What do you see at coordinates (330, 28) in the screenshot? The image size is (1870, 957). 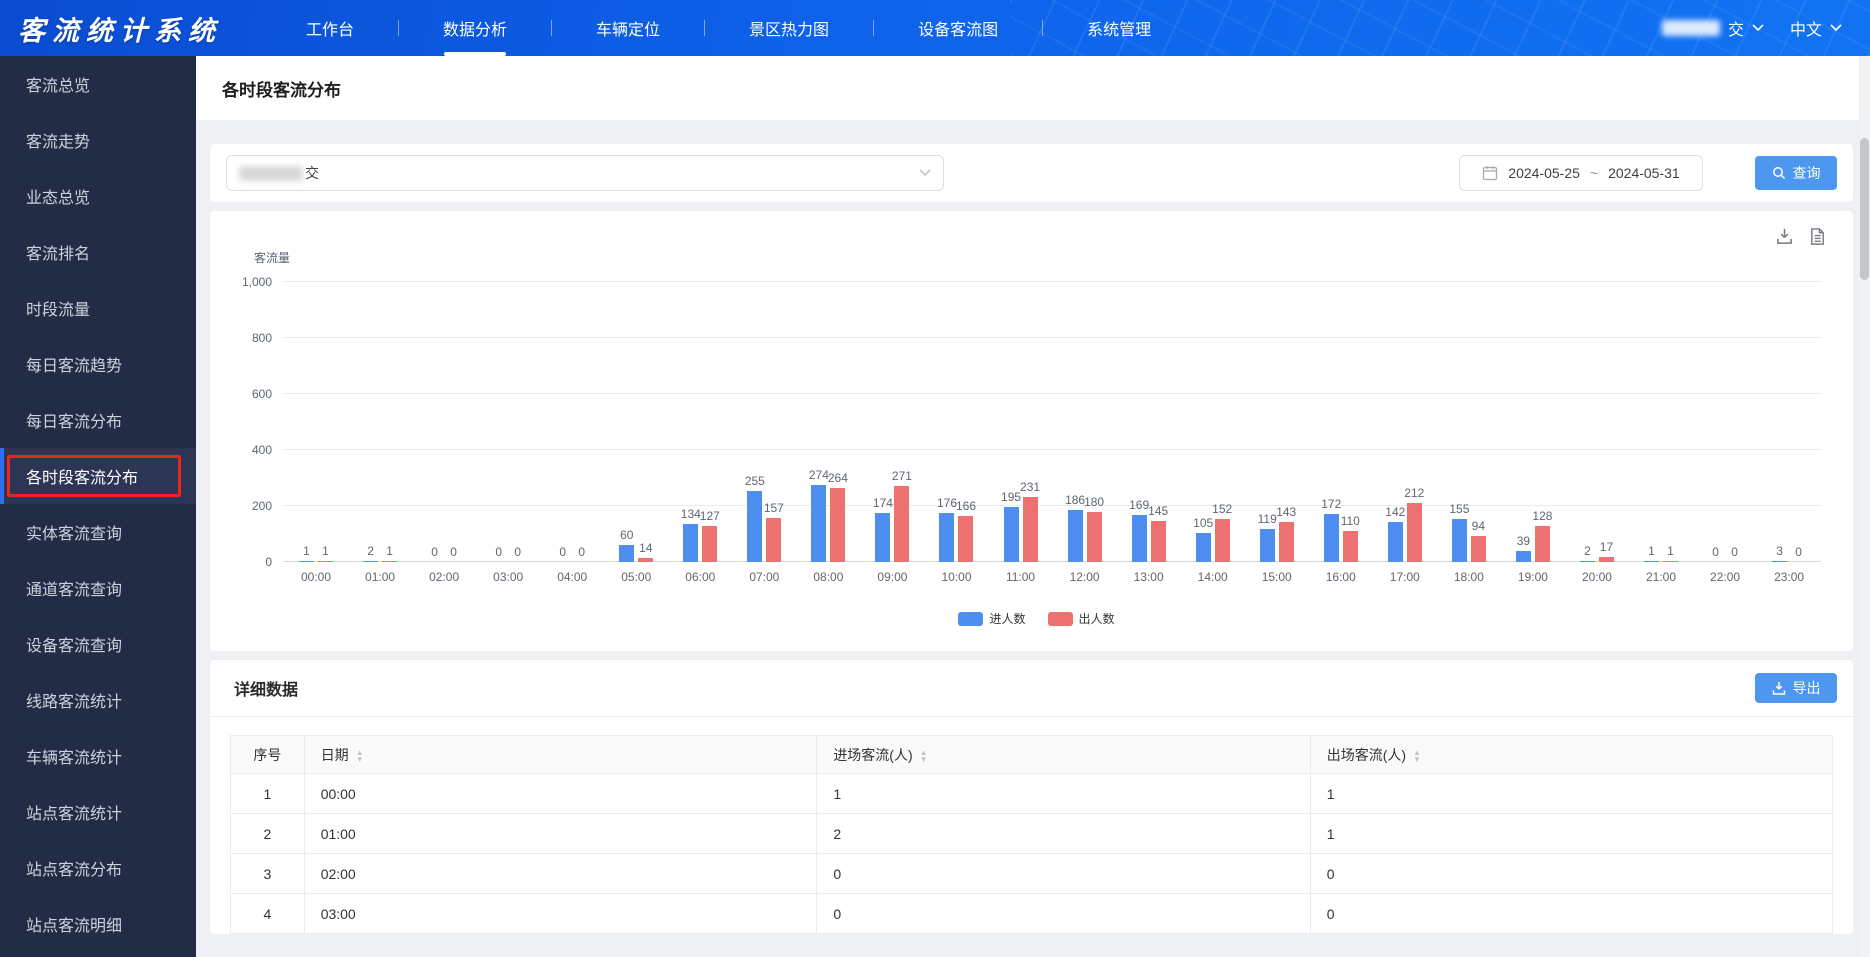 I see `tab-workbench: 工作台` at bounding box center [330, 28].